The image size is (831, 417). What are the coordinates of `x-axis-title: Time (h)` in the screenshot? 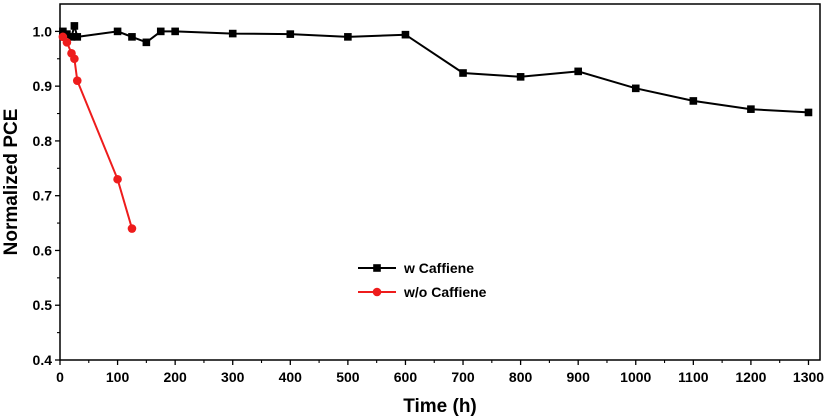 It's located at (440, 406).